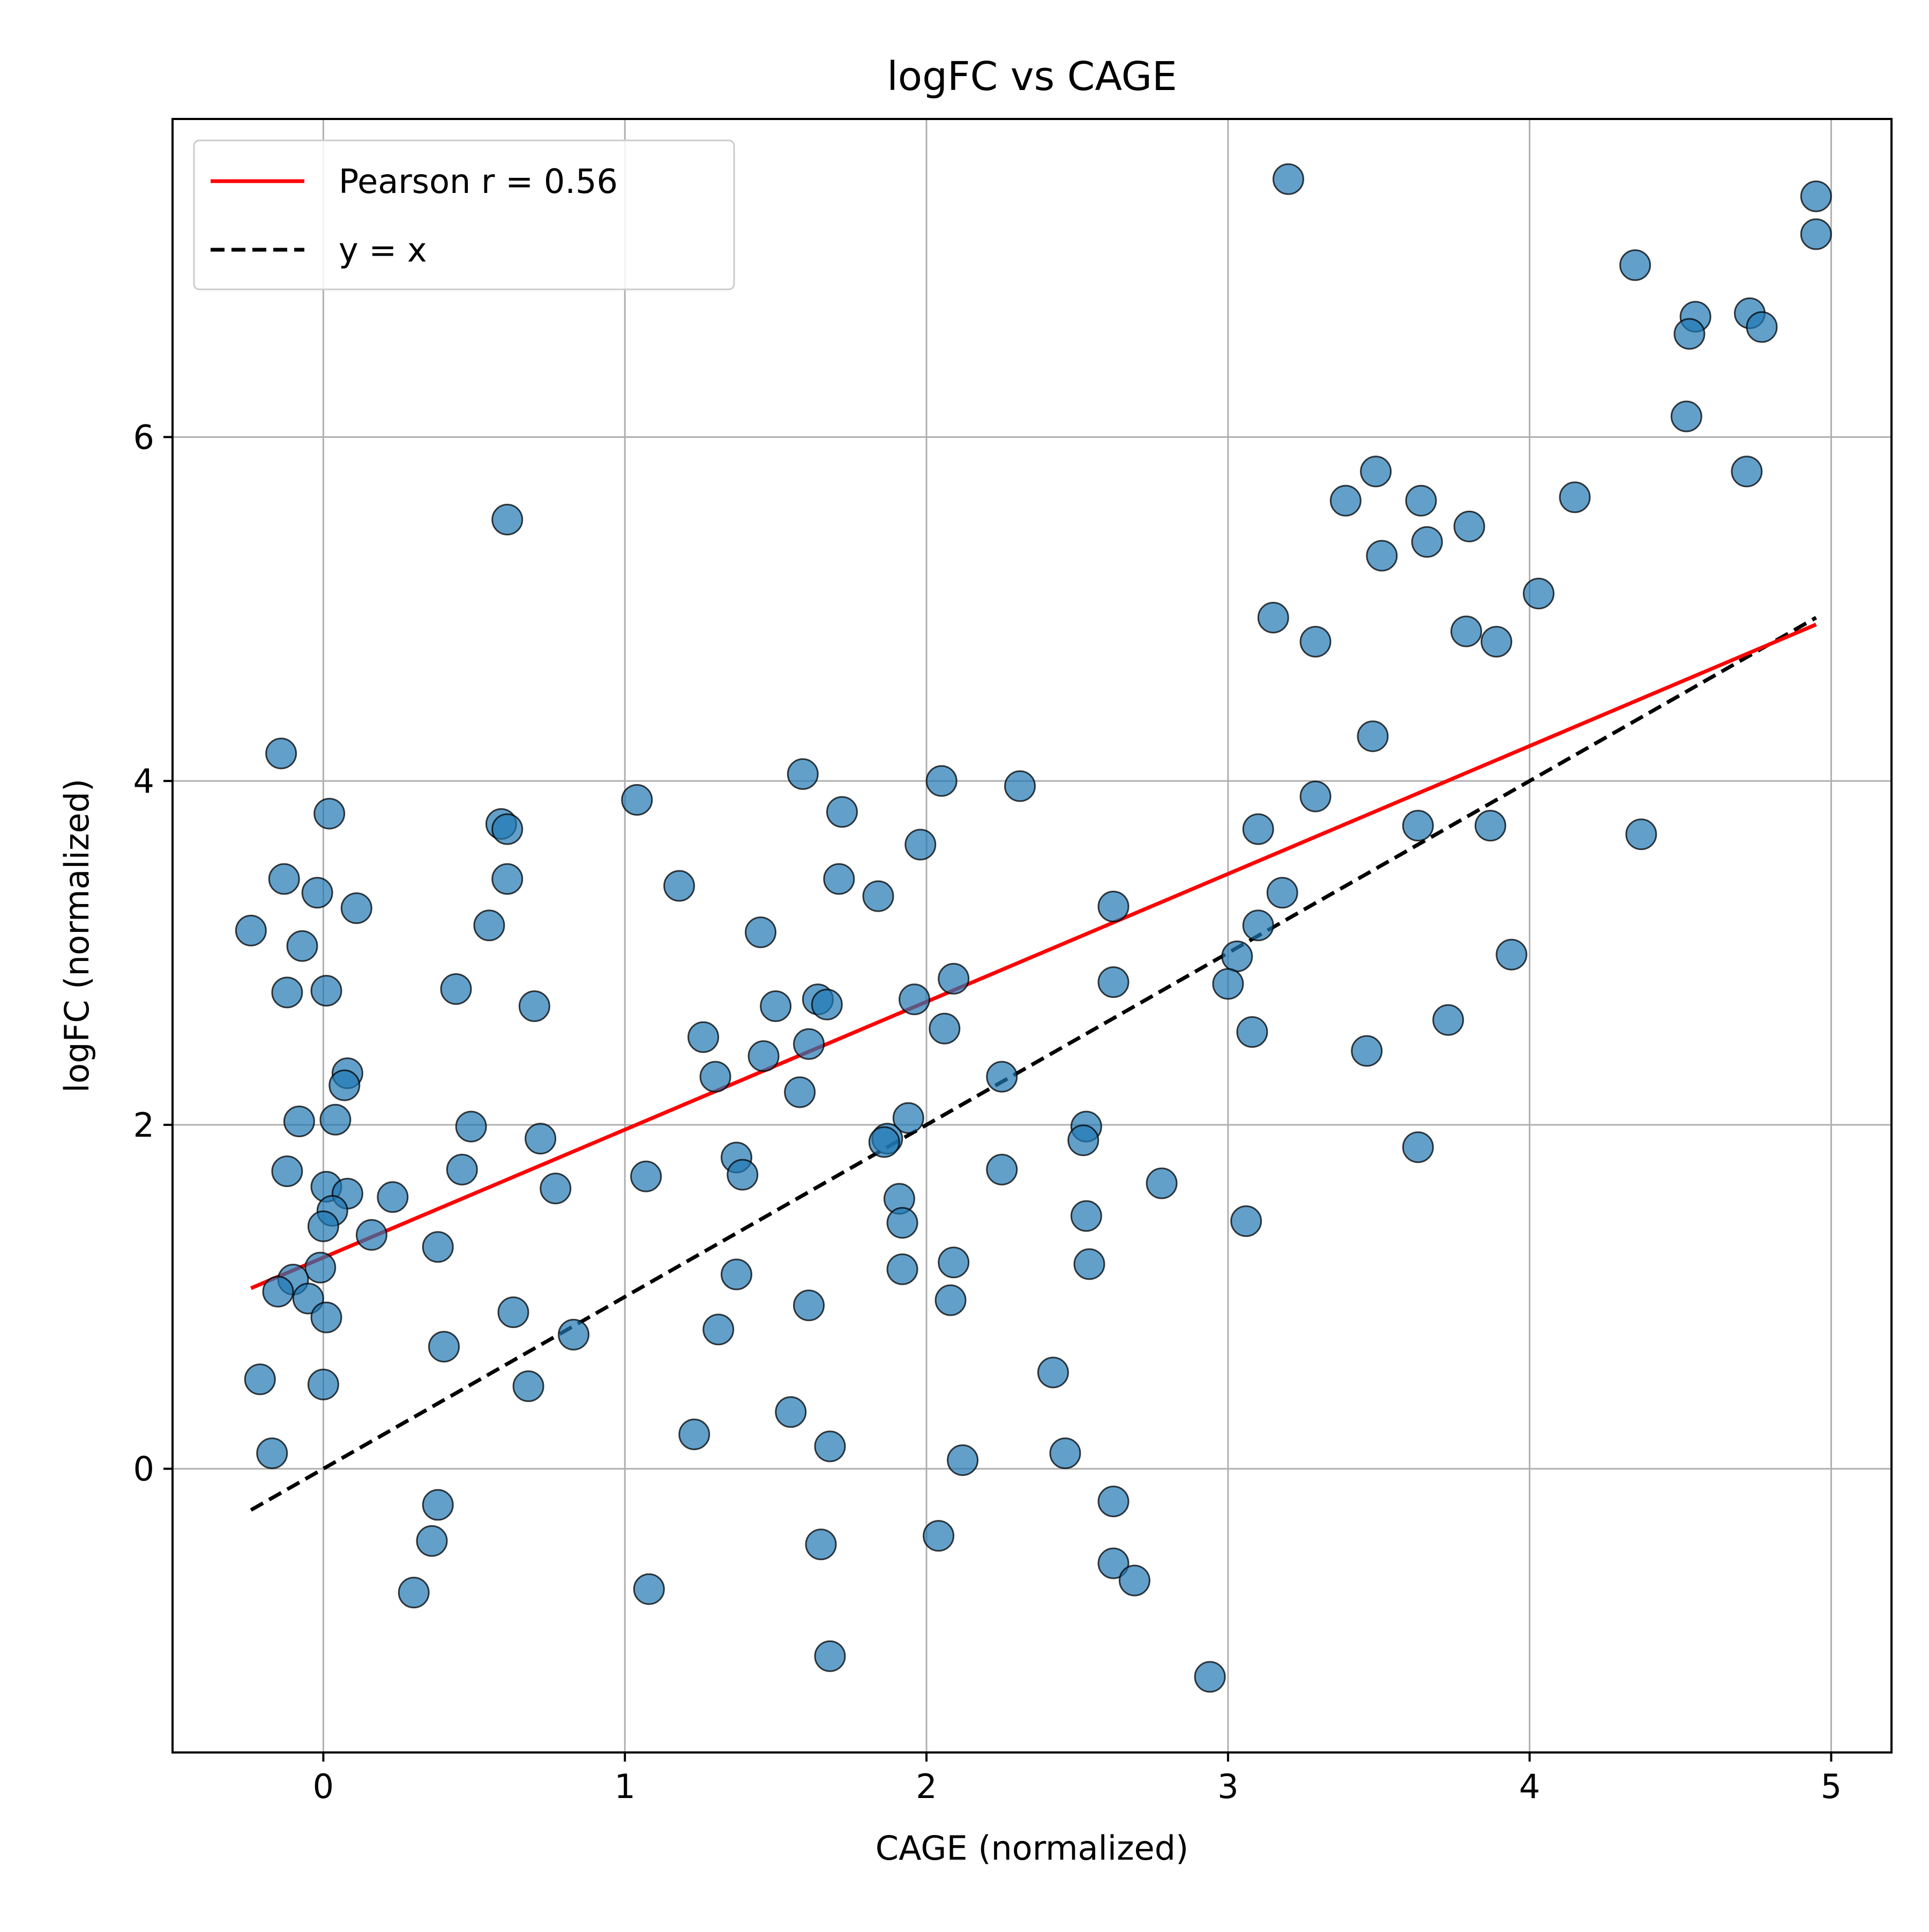 This screenshot has height=1932, width=1929. I want to click on legend-label-fit: Pearson r = 0.56, so click(479, 181).